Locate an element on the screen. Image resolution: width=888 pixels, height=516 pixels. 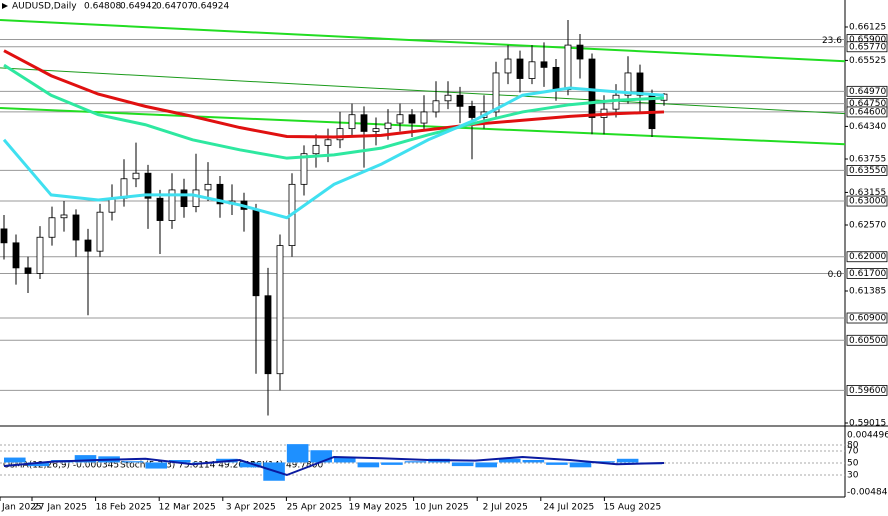
price-tick-label: 0.64340 is located at coordinates (867, 127).